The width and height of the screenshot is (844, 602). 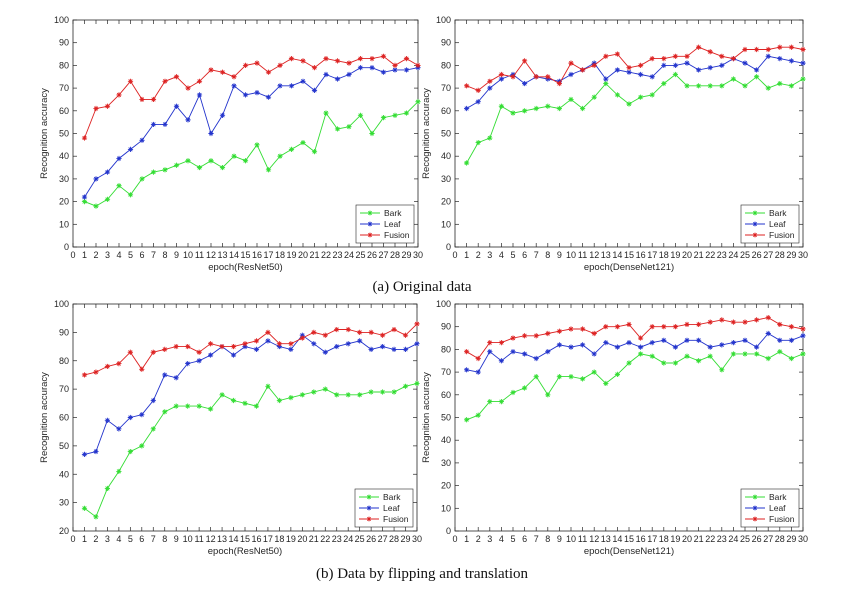 I want to click on x-axis-label: epoch(DenseNet121), so click(x=629, y=267).